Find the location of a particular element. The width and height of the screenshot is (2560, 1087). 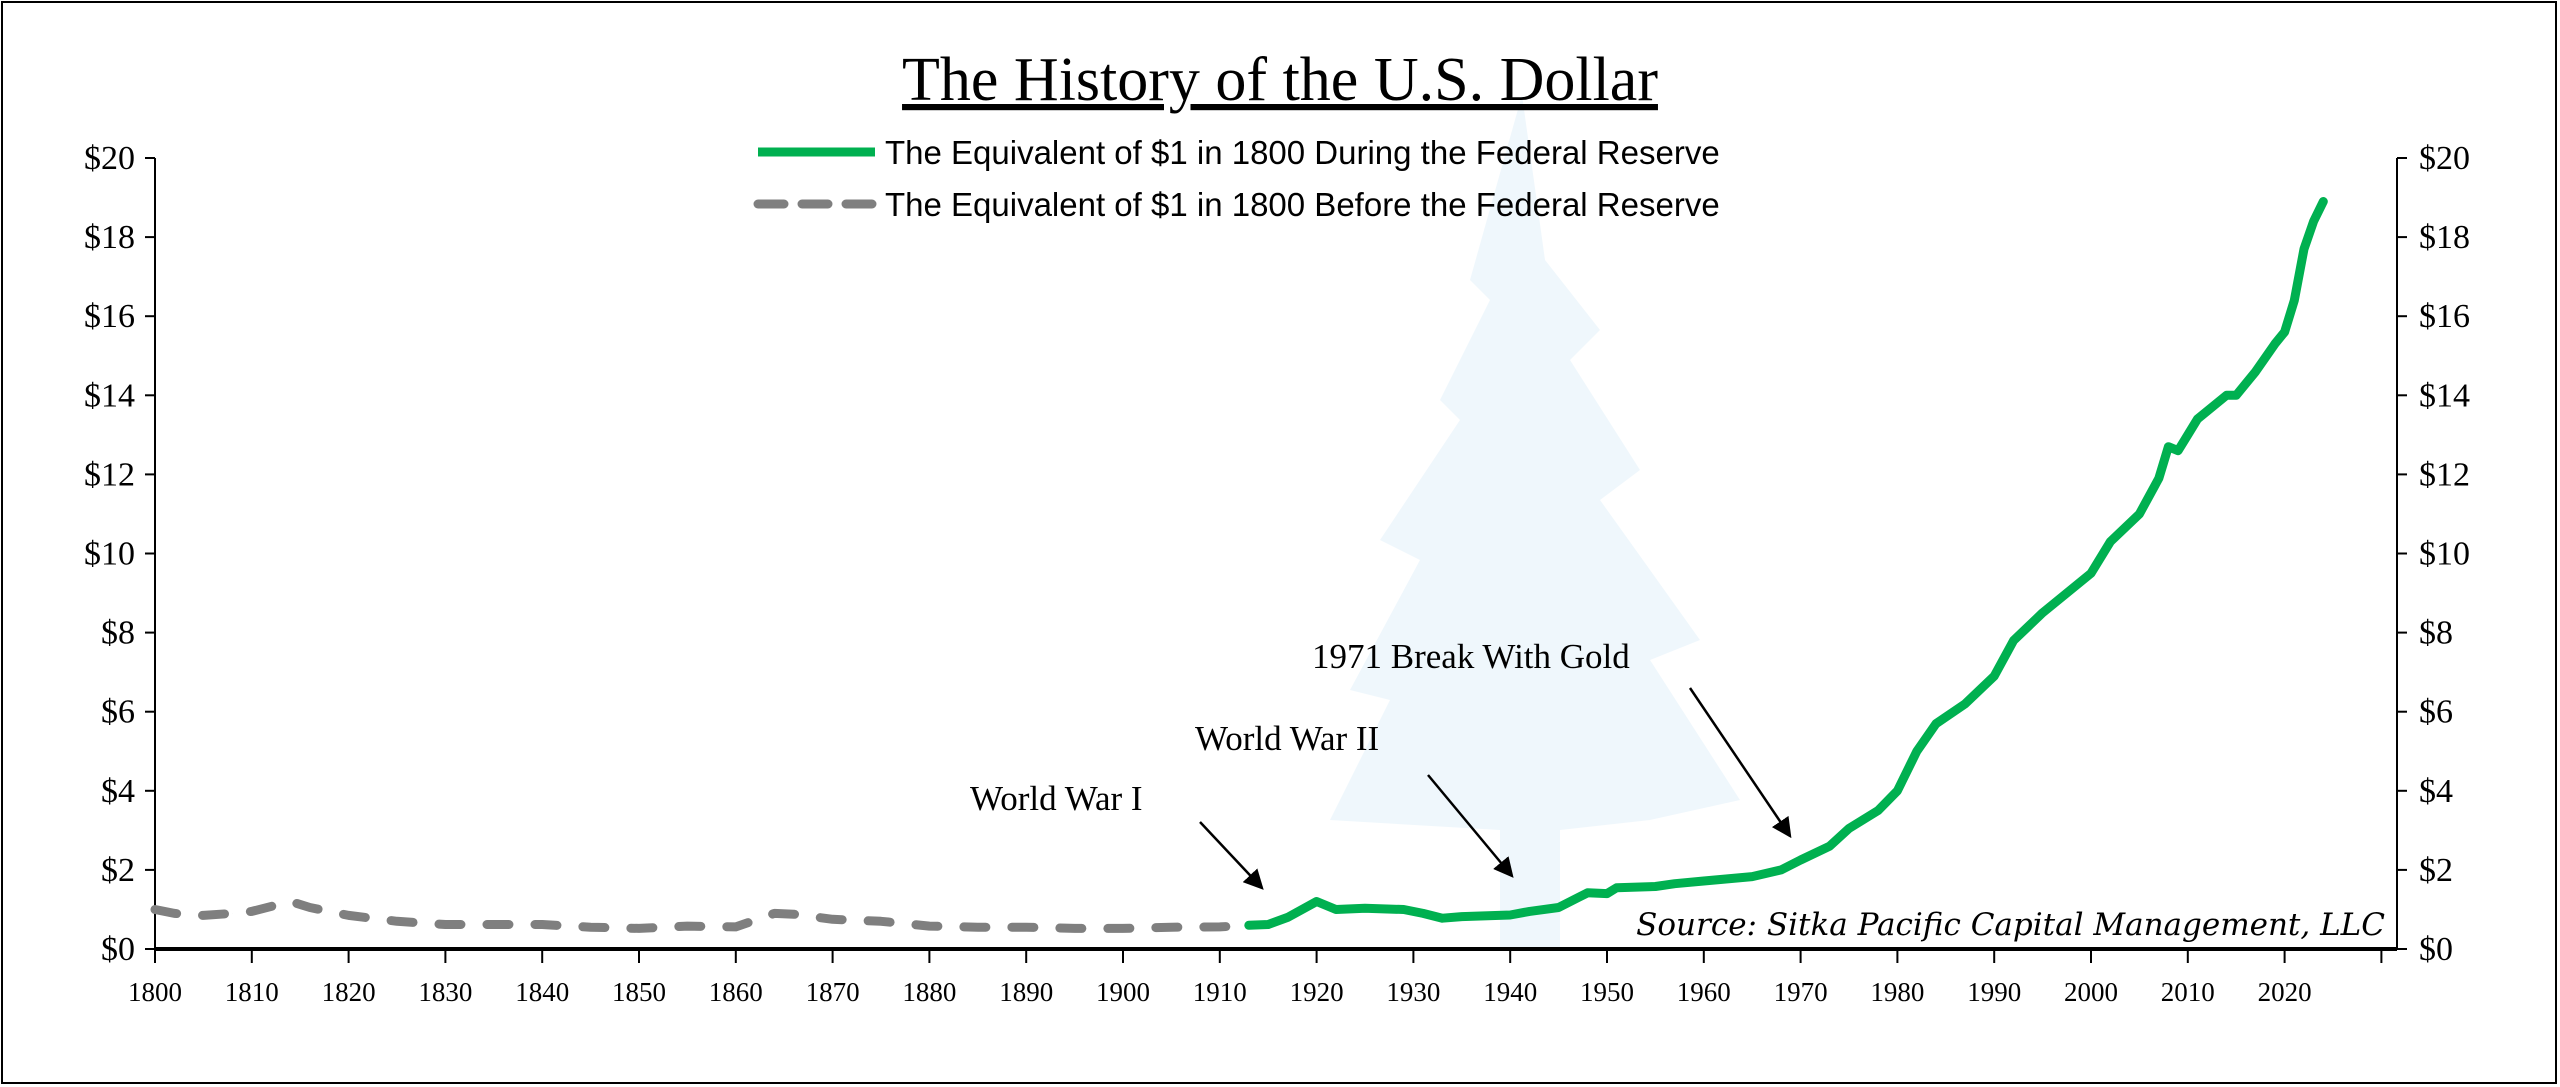

y-tick-label-right: $0 is located at coordinates (2436, 949).